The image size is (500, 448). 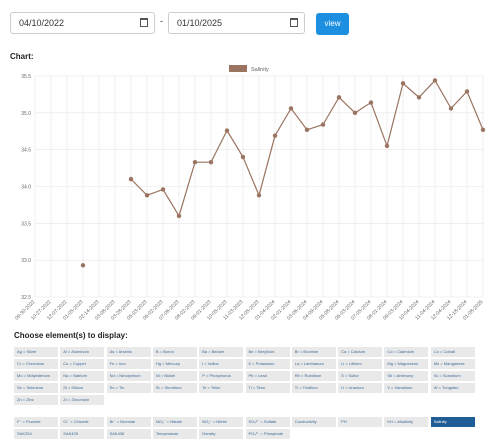 I want to click on element-button: Cu = Copper, so click(x=82, y=364).